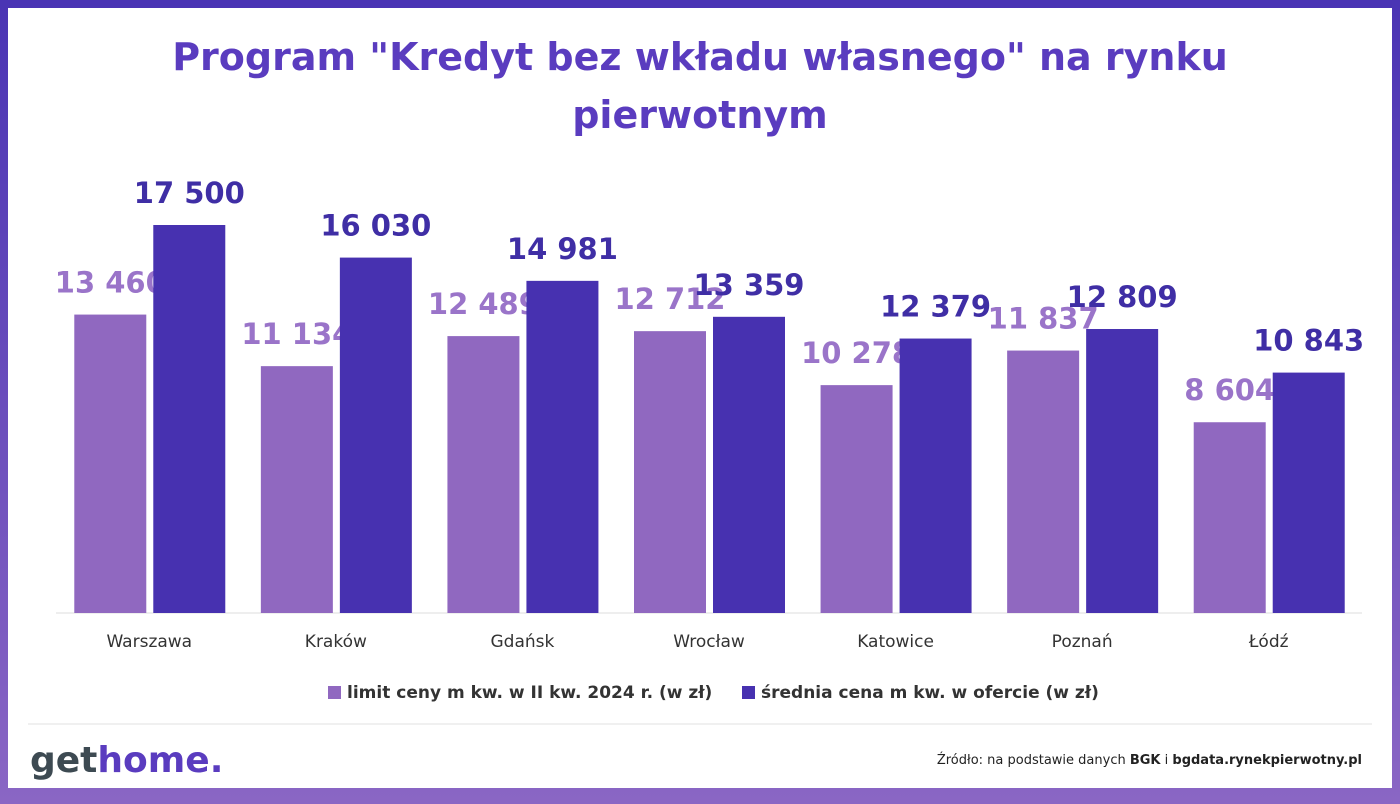  Describe the element at coordinates (856, 353) in the screenshot. I see `value-label: 10 278` at that location.